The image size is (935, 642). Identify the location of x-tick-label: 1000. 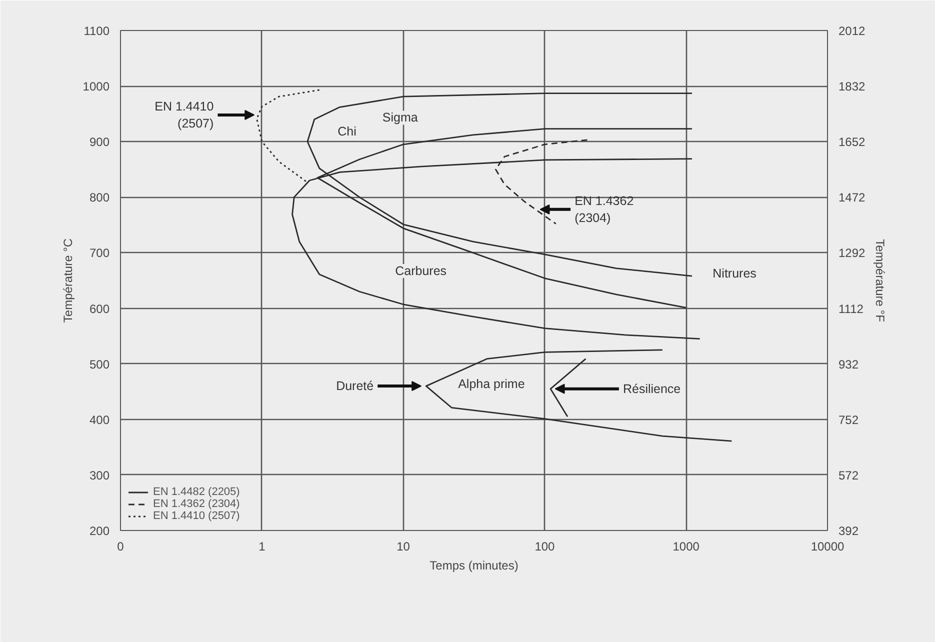
(686, 547).